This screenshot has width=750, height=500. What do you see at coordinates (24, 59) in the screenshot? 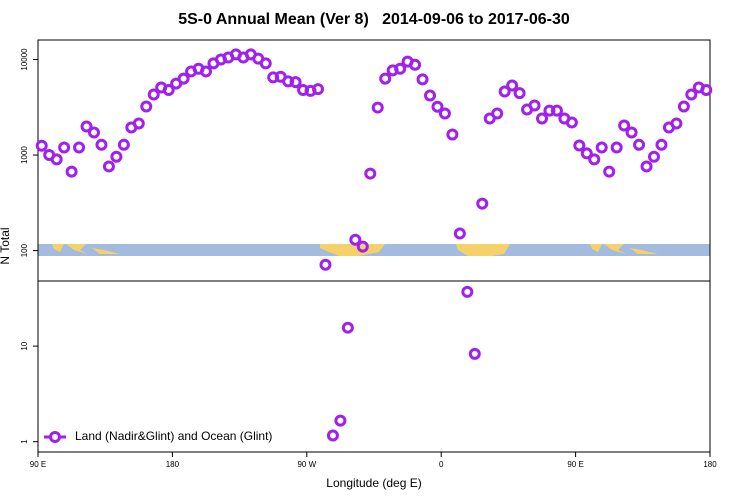
I see `y-tick-label: 10000` at bounding box center [24, 59].